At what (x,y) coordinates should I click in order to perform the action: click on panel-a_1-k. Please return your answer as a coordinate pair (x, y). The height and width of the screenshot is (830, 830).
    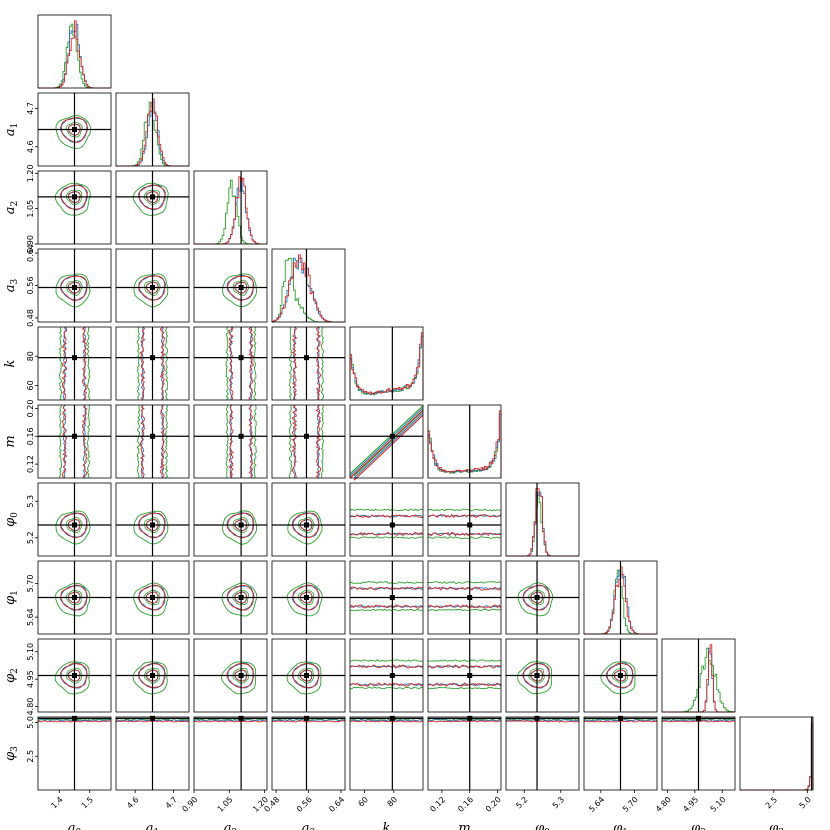
    Looking at the image, I should click on (152, 363).